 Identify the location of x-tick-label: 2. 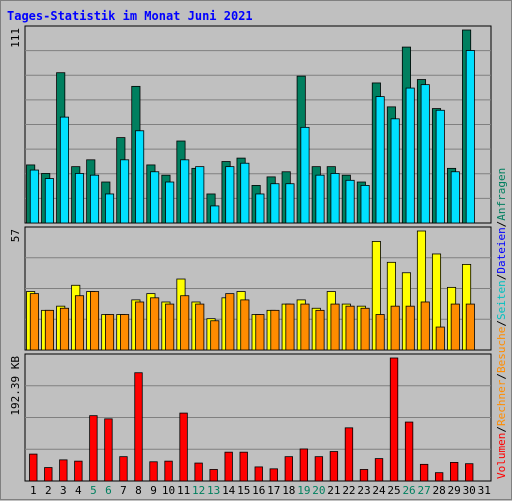
(48, 490).